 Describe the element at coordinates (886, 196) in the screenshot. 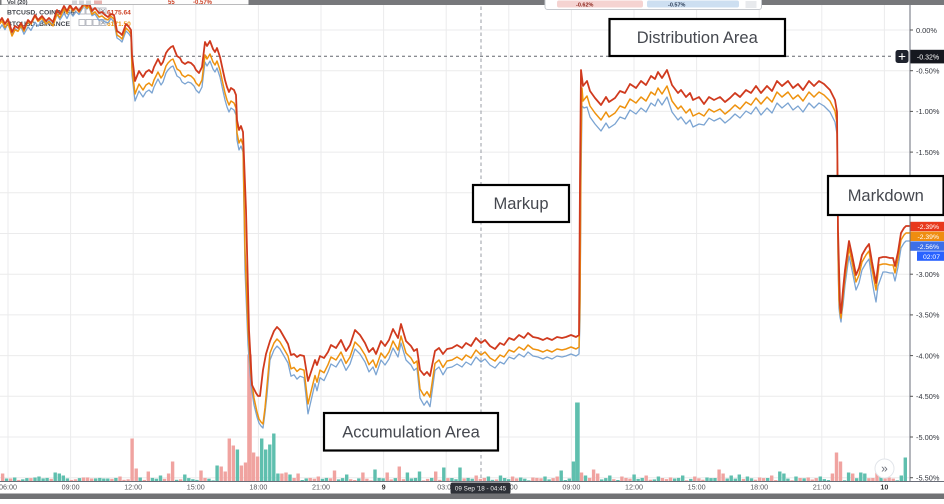

I see `svg-text: Markdown` at that location.